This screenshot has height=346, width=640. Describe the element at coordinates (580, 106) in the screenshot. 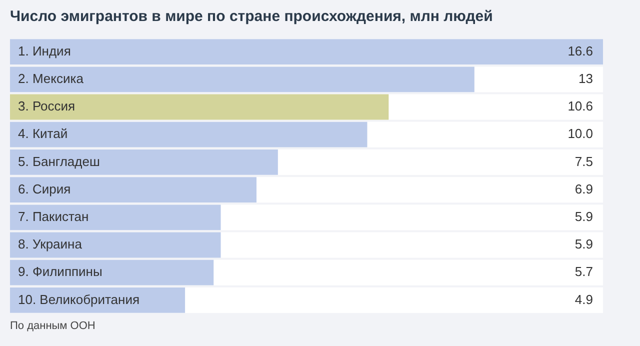

I see `data-label: 10.6` at that location.